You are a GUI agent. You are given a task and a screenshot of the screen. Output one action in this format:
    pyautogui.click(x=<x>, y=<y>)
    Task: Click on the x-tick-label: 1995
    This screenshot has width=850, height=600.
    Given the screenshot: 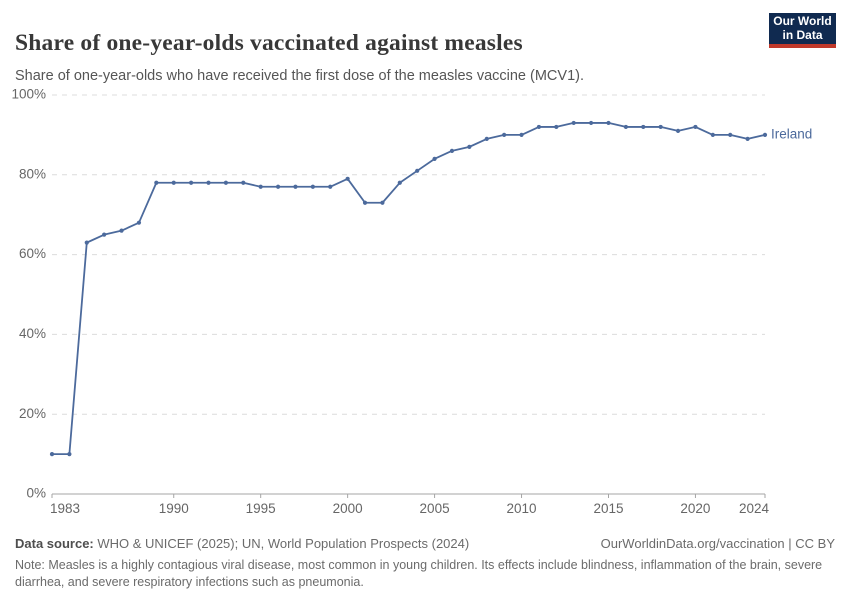 What is the action you would take?
    pyautogui.click(x=261, y=508)
    